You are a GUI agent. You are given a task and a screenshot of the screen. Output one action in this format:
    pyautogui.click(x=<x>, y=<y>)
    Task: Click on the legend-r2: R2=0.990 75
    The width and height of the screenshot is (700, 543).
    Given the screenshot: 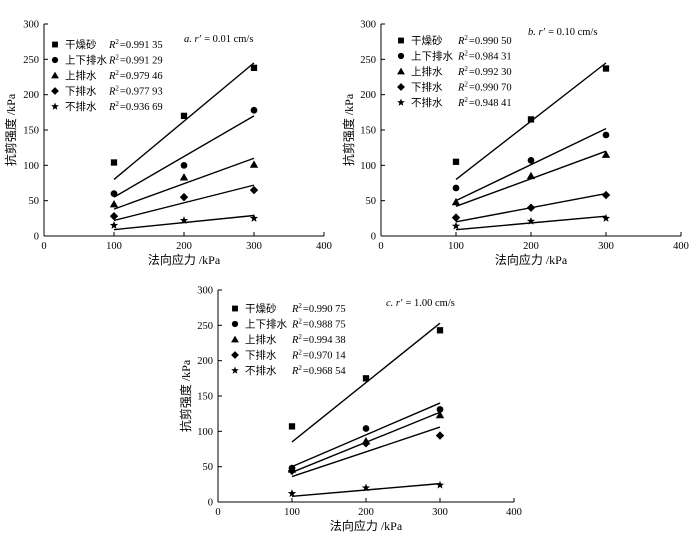 What is the action you would take?
    pyautogui.click(x=318, y=308)
    